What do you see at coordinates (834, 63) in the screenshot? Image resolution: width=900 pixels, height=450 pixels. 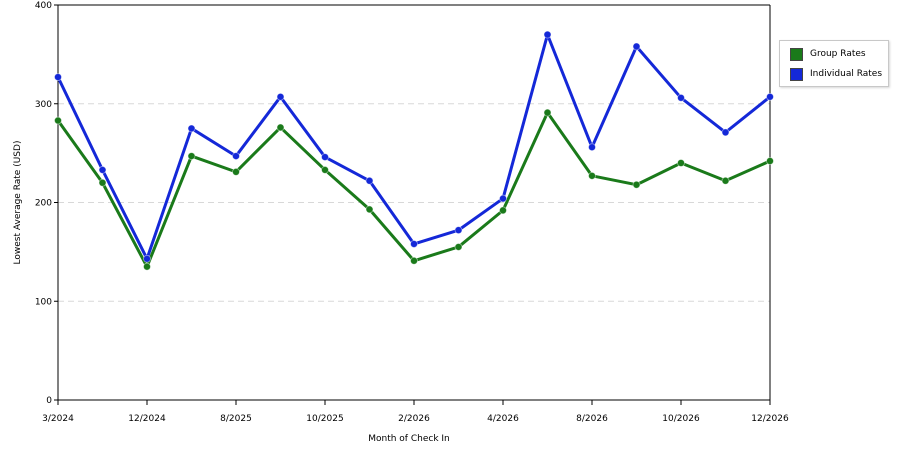 I see `legend: Group Rates Individual Rates` at bounding box center [834, 63].